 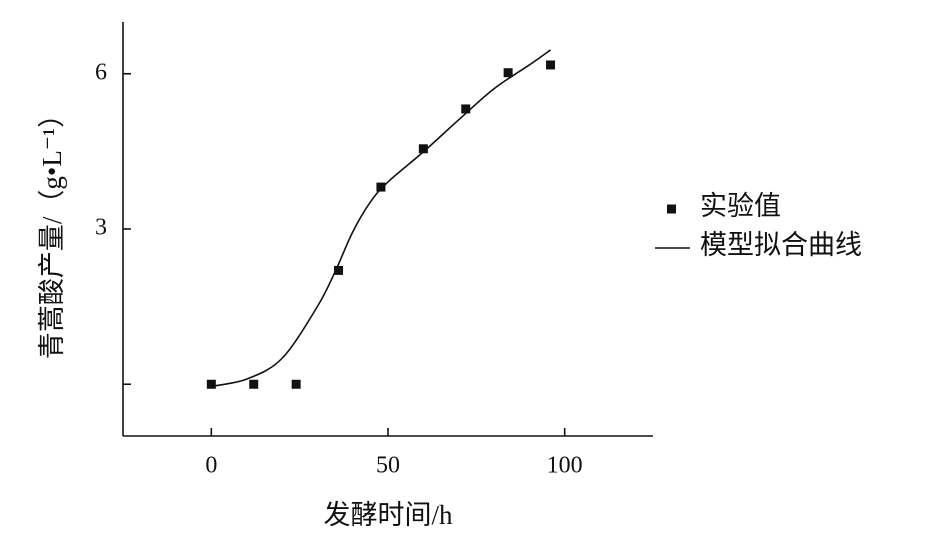 What do you see at coordinates (565, 466) in the screenshot?
I see `x-tick-label: 100` at bounding box center [565, 466].